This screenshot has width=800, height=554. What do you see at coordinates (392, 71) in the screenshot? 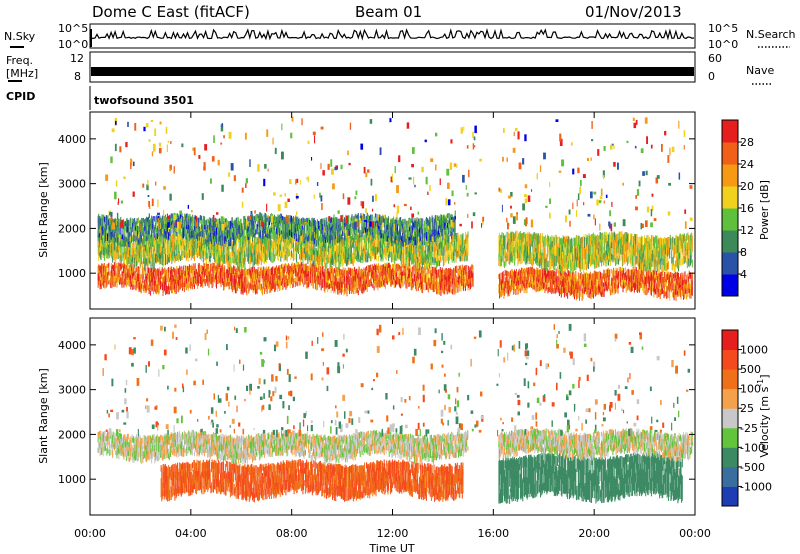
I see `freq-trace` at bounding box center [392, 71].